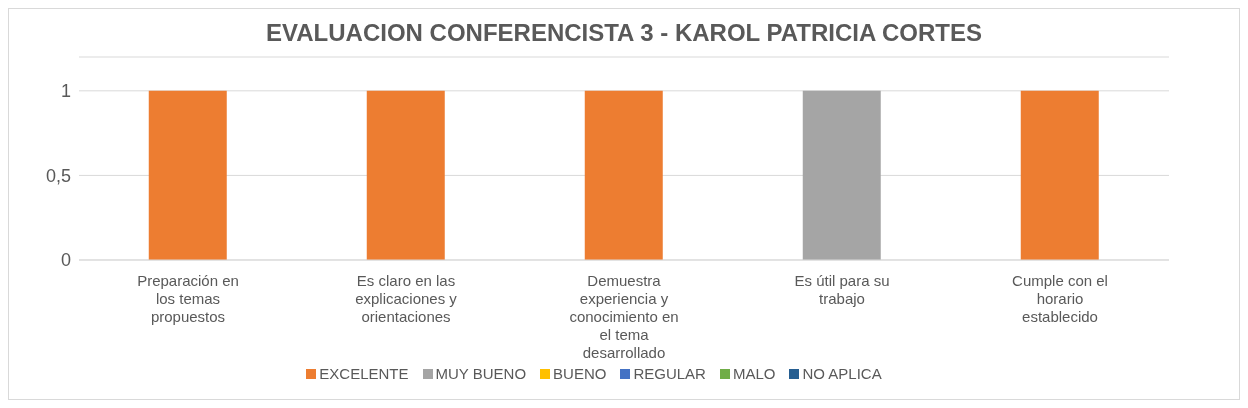 Image resolution: width=1248 pixels, height=408 pixels. What do you see at coordinates (65, 260) in the screenshot?
I see `y-tick-label: 0` at bounding box center [65, 260].